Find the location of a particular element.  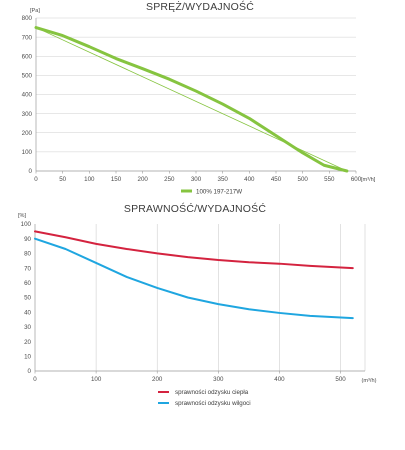

x-tick-label: 550 is located at coordinates (329, 179).